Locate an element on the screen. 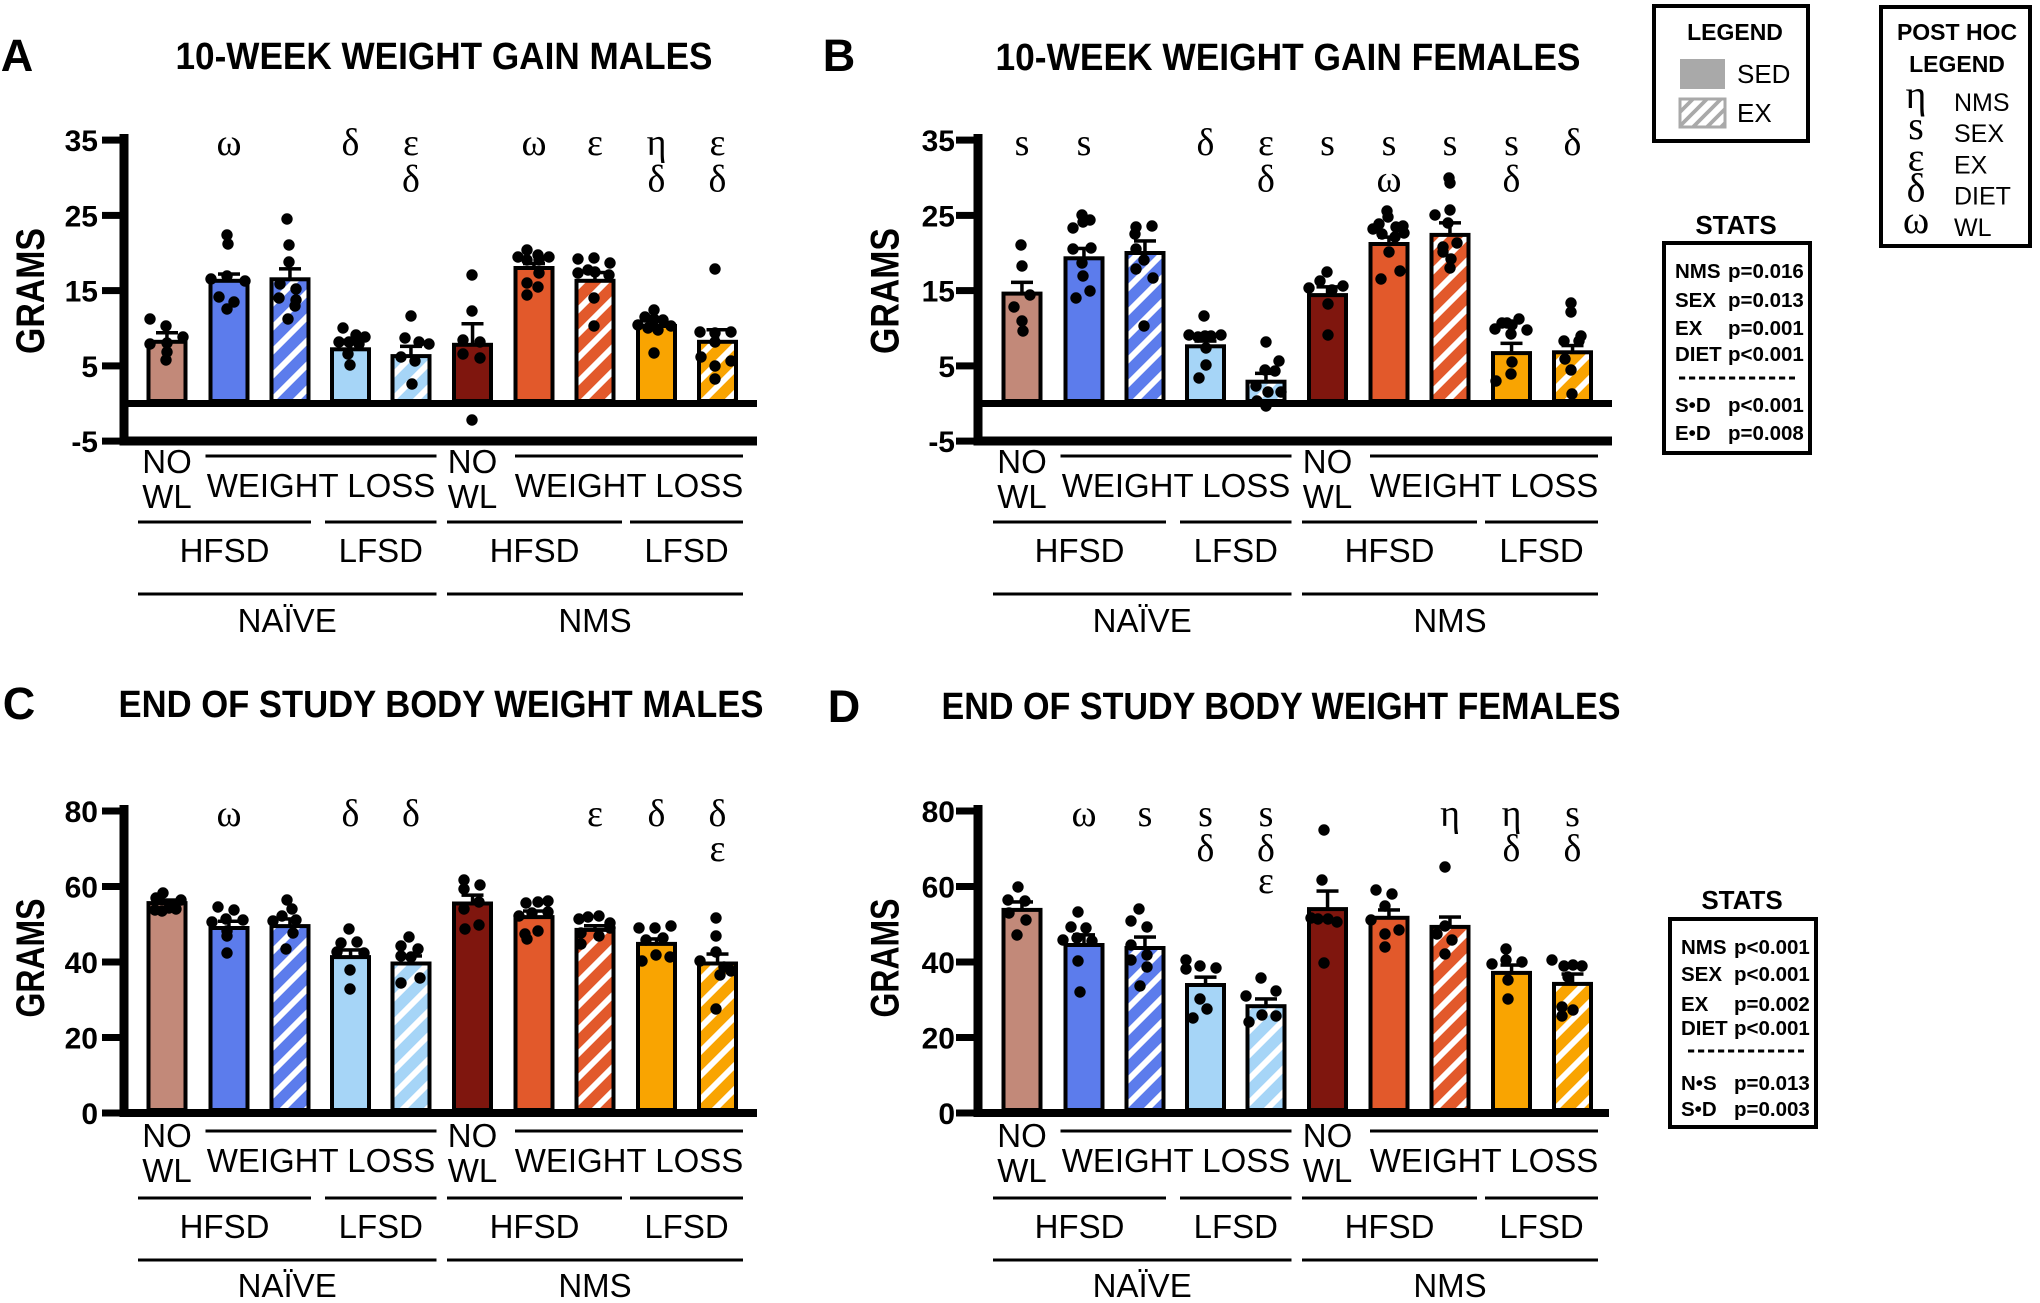 This screenshot has height=1303, width=2040. svg-text: p=0.002 is located at coordinates (1772, 1004).